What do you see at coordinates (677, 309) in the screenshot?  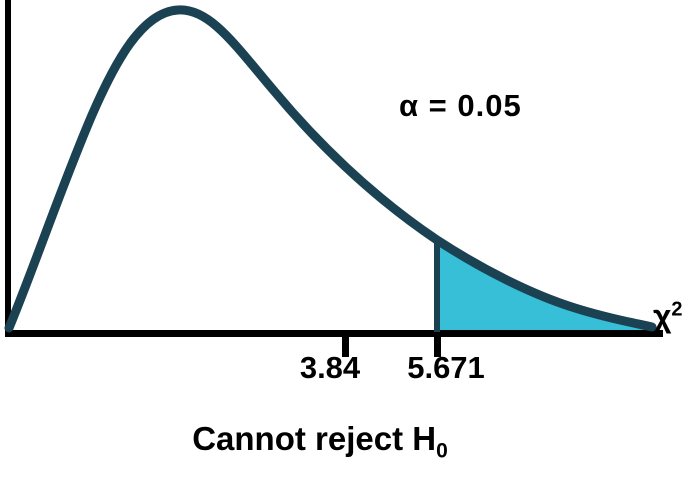 I see `chi-exponent: 2` at bounding box center [677, 309].